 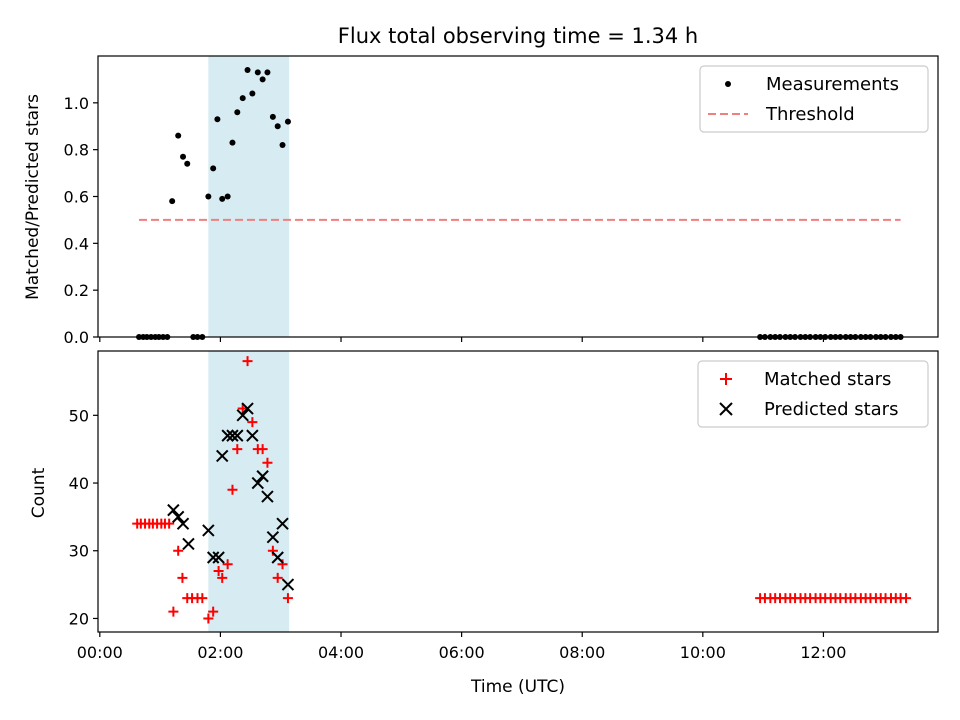 I want to click on bottom-legend: Matched stars Predicted stars, so click(x=813, y=394).